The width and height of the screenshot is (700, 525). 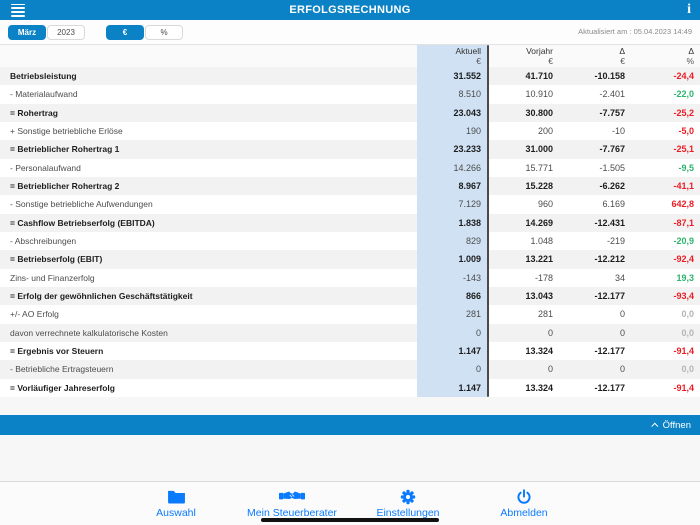 I want to click on cell-delta-pct: -9,5, so click(x=686, y=167).